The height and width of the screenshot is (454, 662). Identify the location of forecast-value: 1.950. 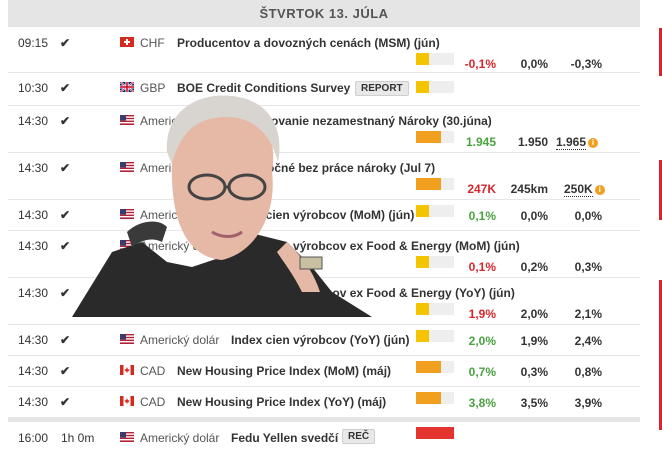
(532, 142).